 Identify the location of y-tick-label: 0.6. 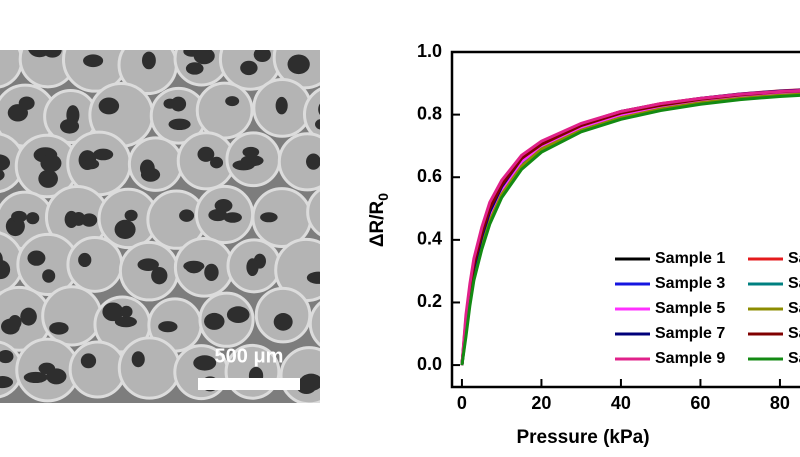
(429, 176).